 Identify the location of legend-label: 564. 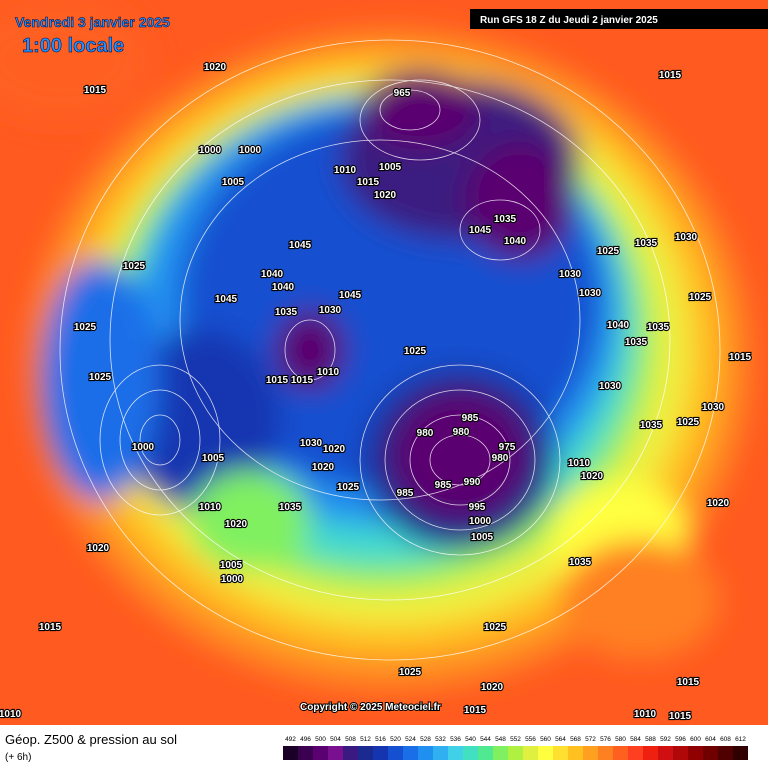
(560, 739).